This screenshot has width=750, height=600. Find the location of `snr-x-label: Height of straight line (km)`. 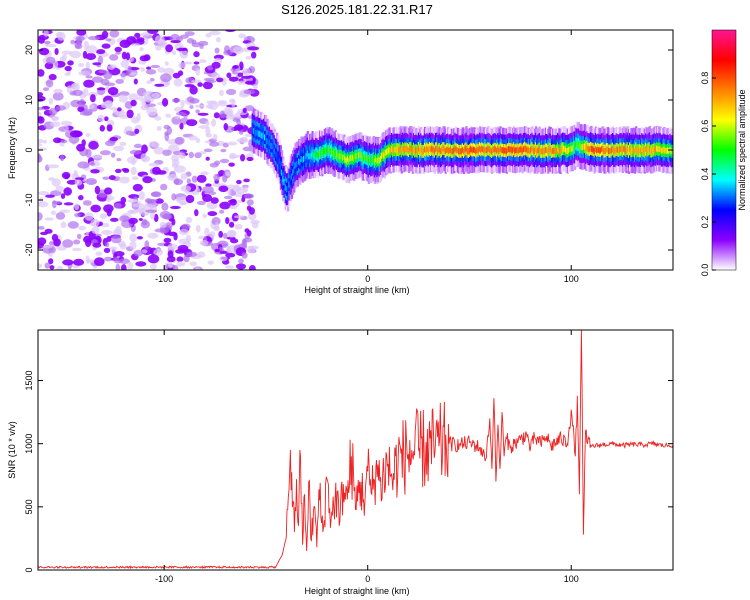

snr-x-label: Height of straight line (km) is located at coordinates (356, 591).